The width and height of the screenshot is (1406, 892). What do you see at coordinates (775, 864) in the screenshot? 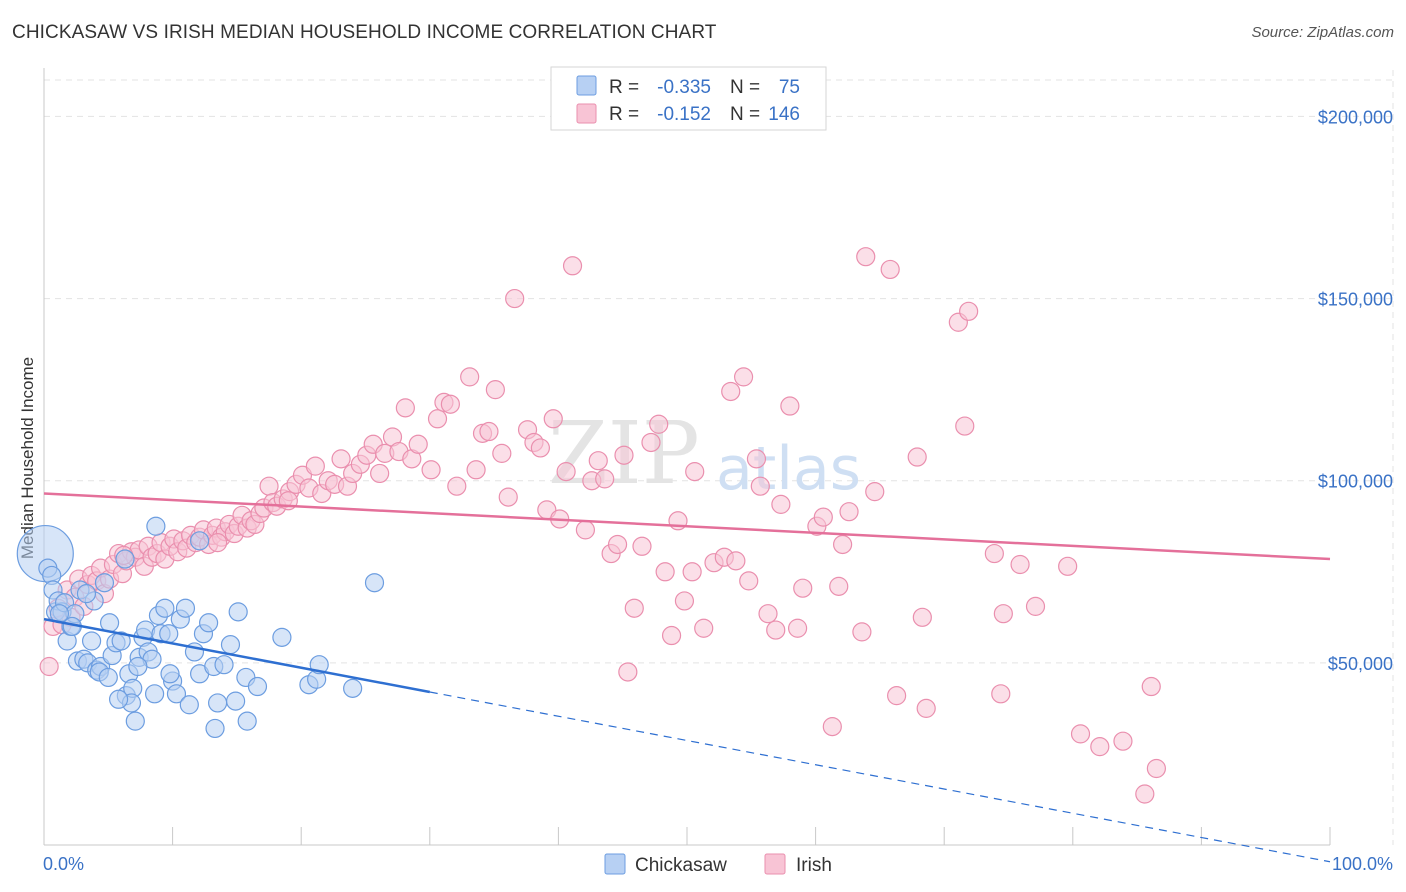
I see `series-legend-swatch-irish` at bounding box center [775, 864].